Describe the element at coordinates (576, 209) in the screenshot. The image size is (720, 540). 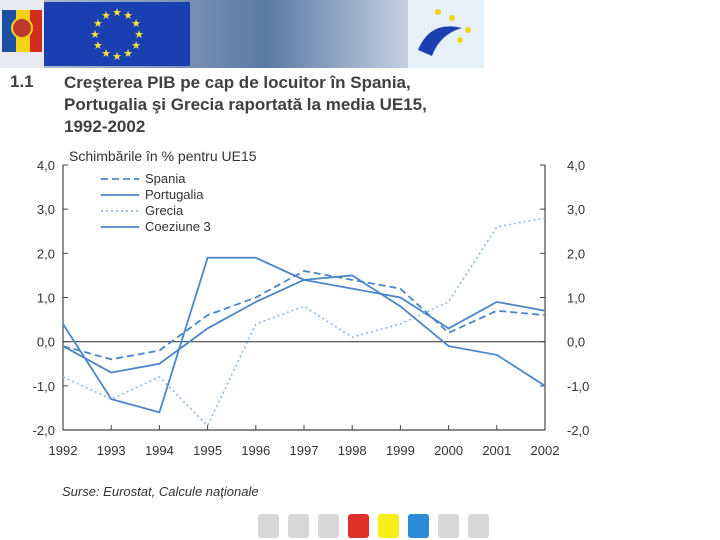
I see `y-tick-label-right: 3,0` at that location.